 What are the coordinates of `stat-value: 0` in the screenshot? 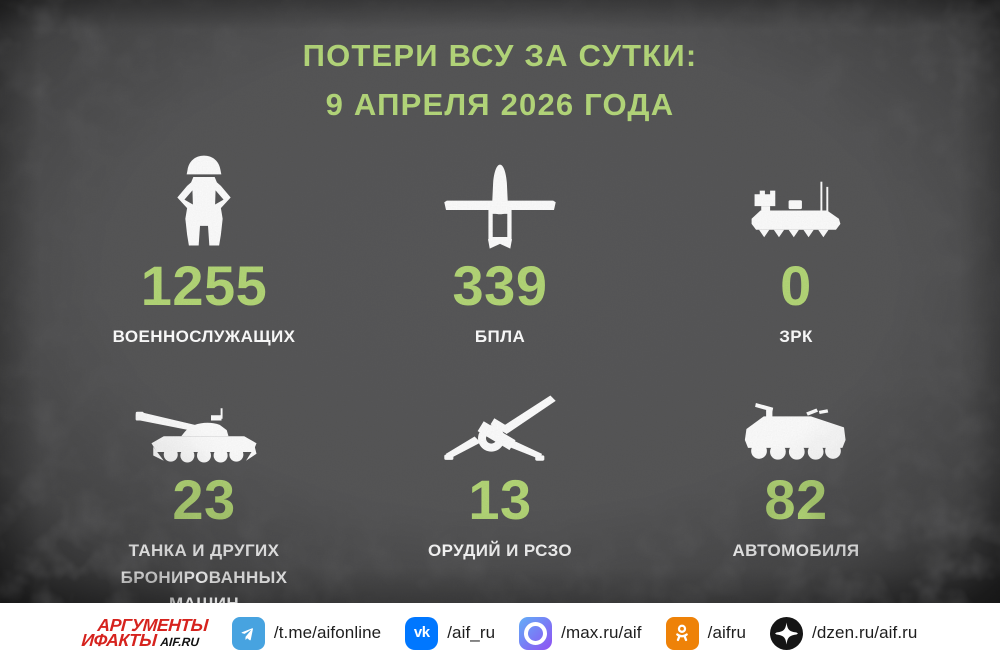 It's located at (796, 285).